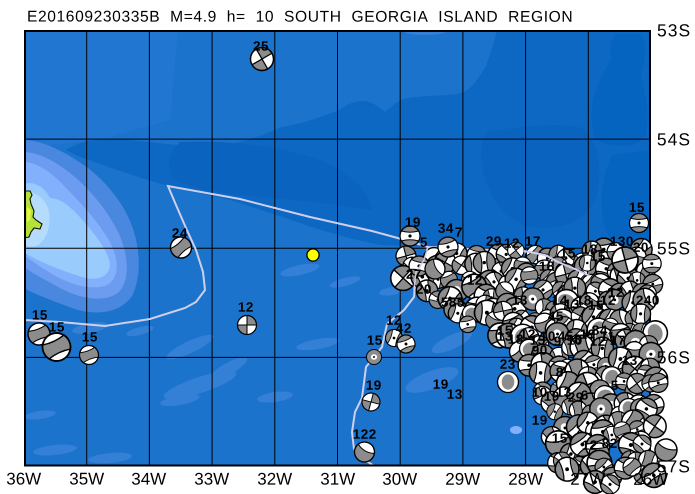 Image resolution: width=695 pixels, height=494 pixels. I want to click on svg-text: 14, so click(560, 300).